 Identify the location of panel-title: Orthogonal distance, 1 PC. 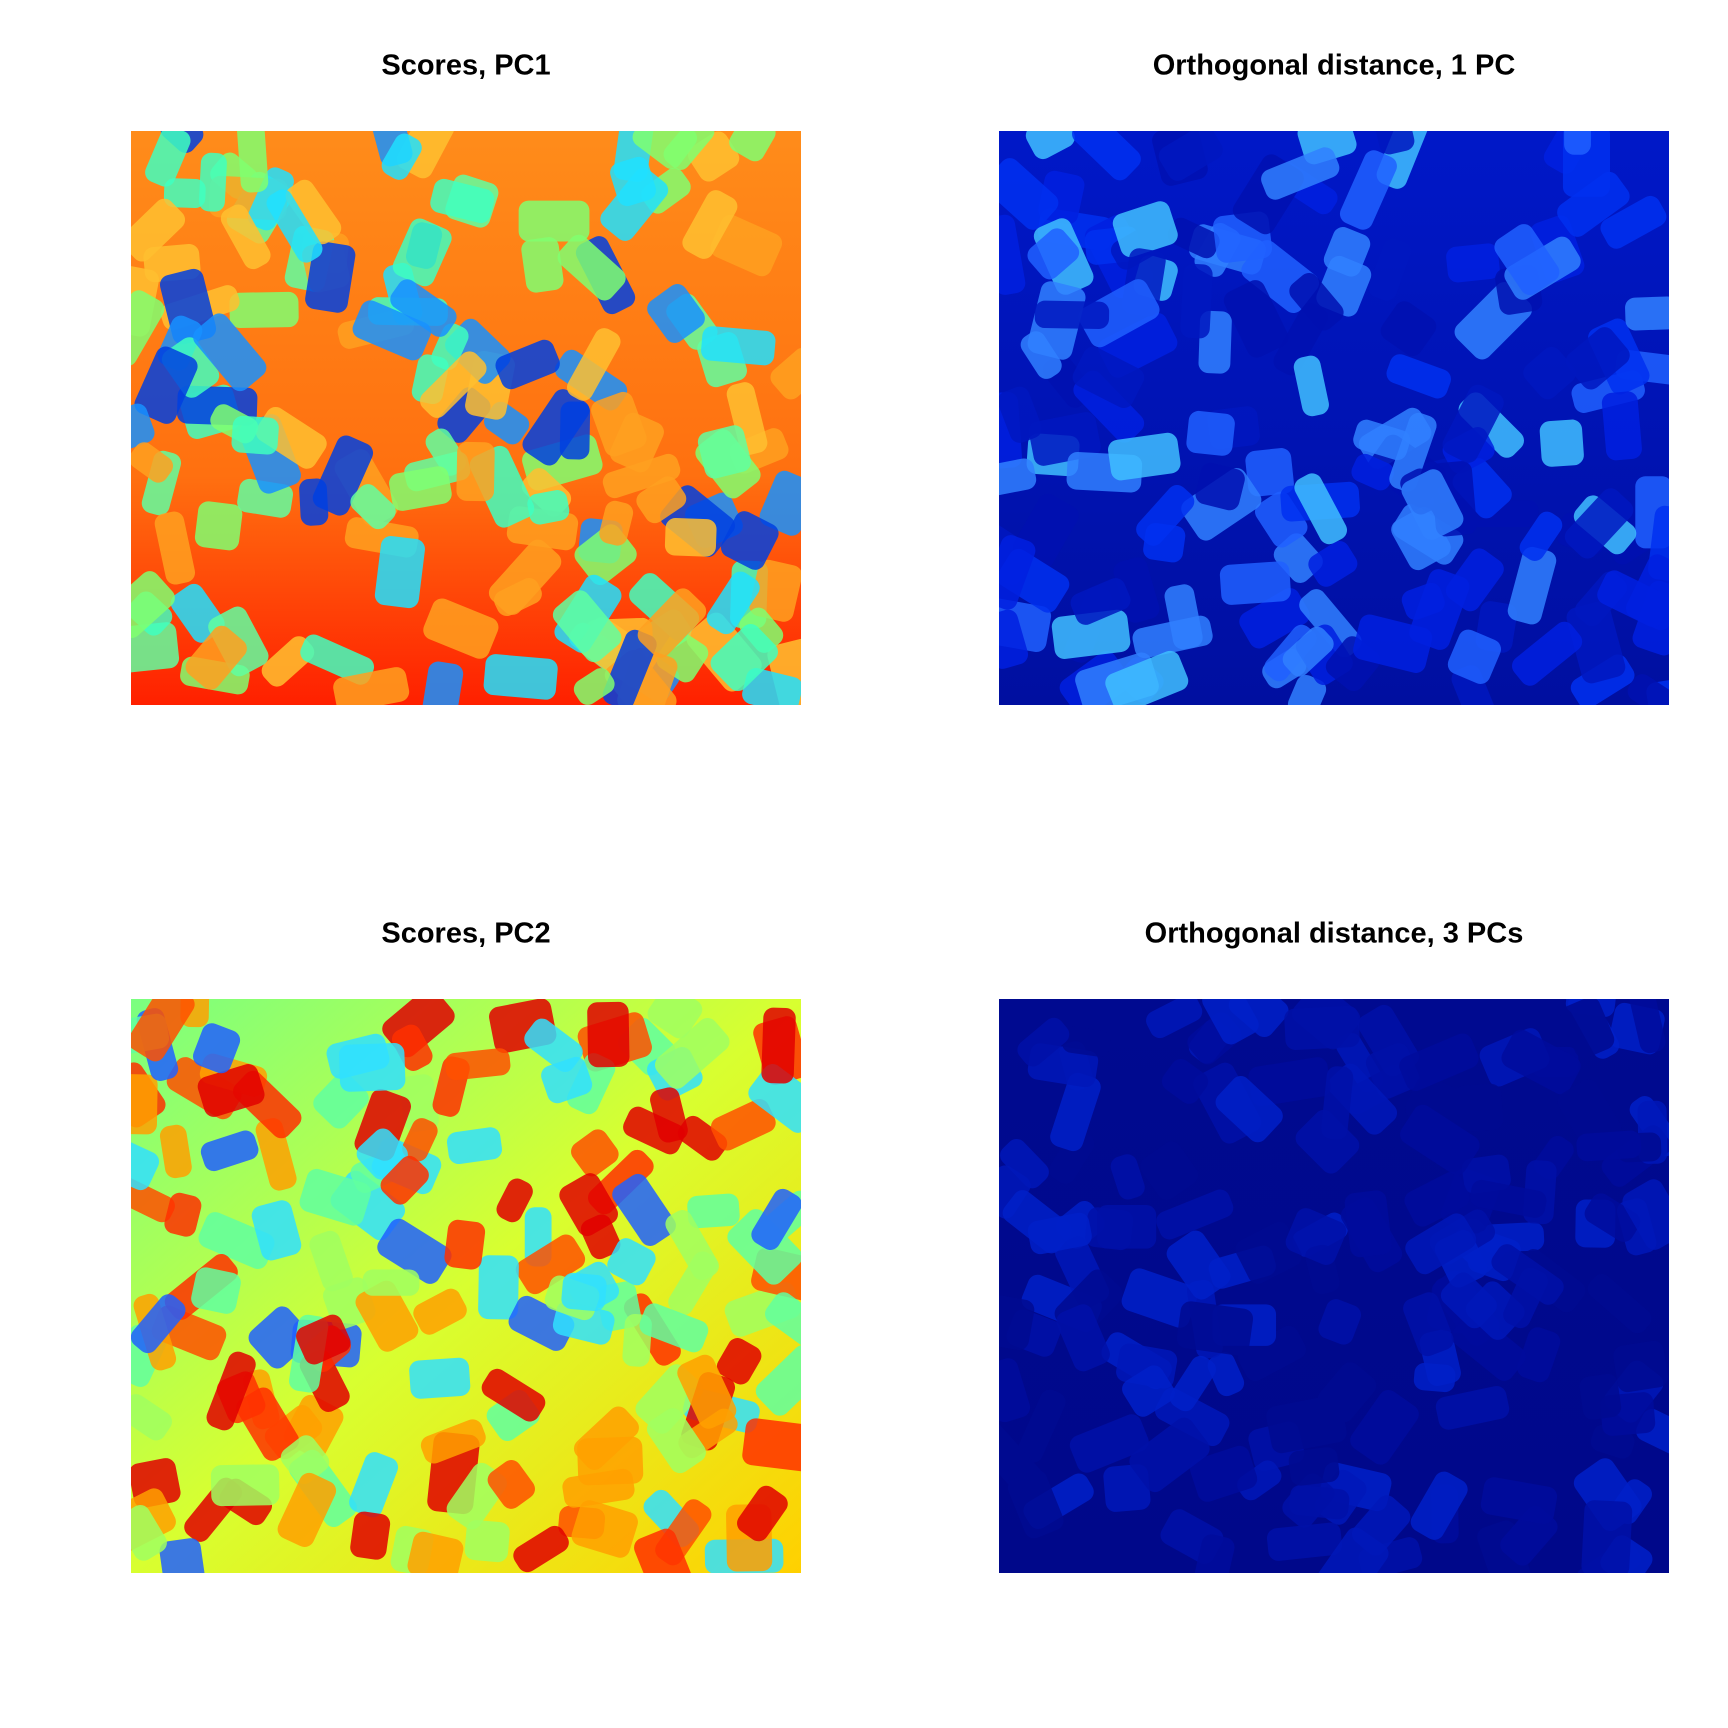
(1334, 66).